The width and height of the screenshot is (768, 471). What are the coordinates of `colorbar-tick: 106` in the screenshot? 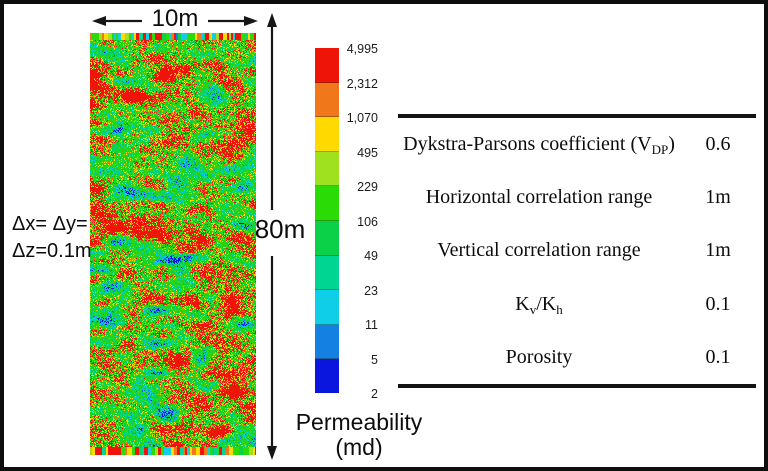 It's located at (367, 221).